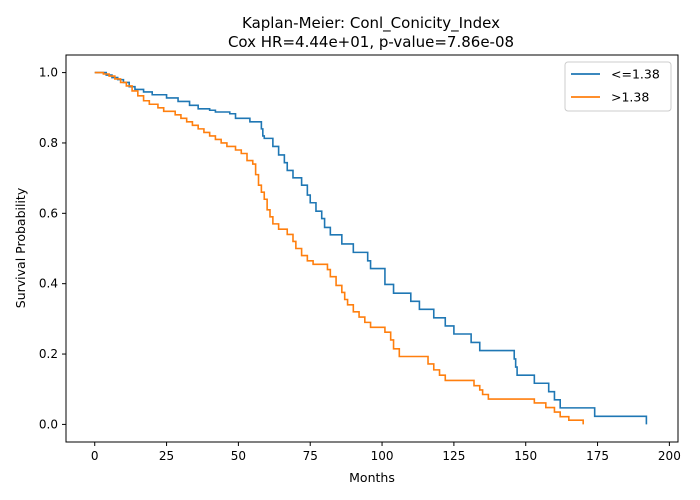  Describe the element at coordinates (618, 86) in the screenshot. I see `legend: <=1.38 >1.38` at that location.